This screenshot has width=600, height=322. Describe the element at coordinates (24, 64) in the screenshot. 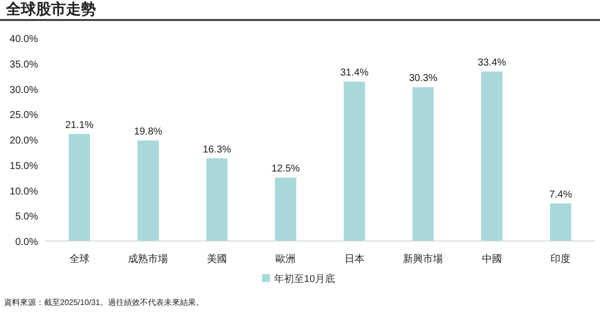

I see `y-tick-label: 35.0%` at that location.